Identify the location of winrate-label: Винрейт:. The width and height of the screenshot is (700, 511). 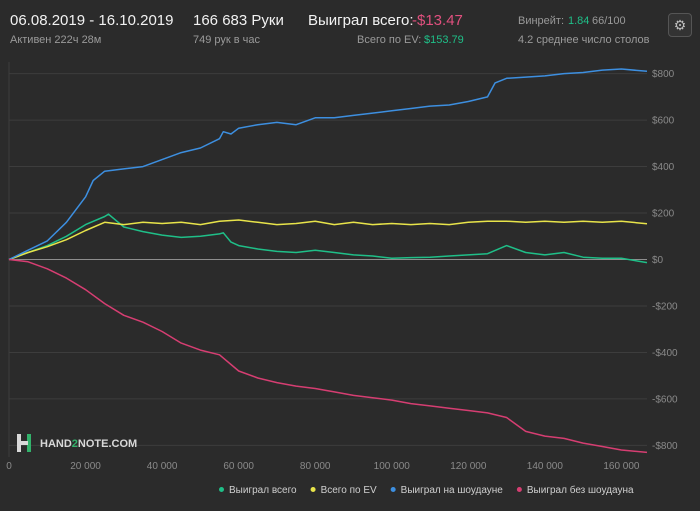
(541, 21).